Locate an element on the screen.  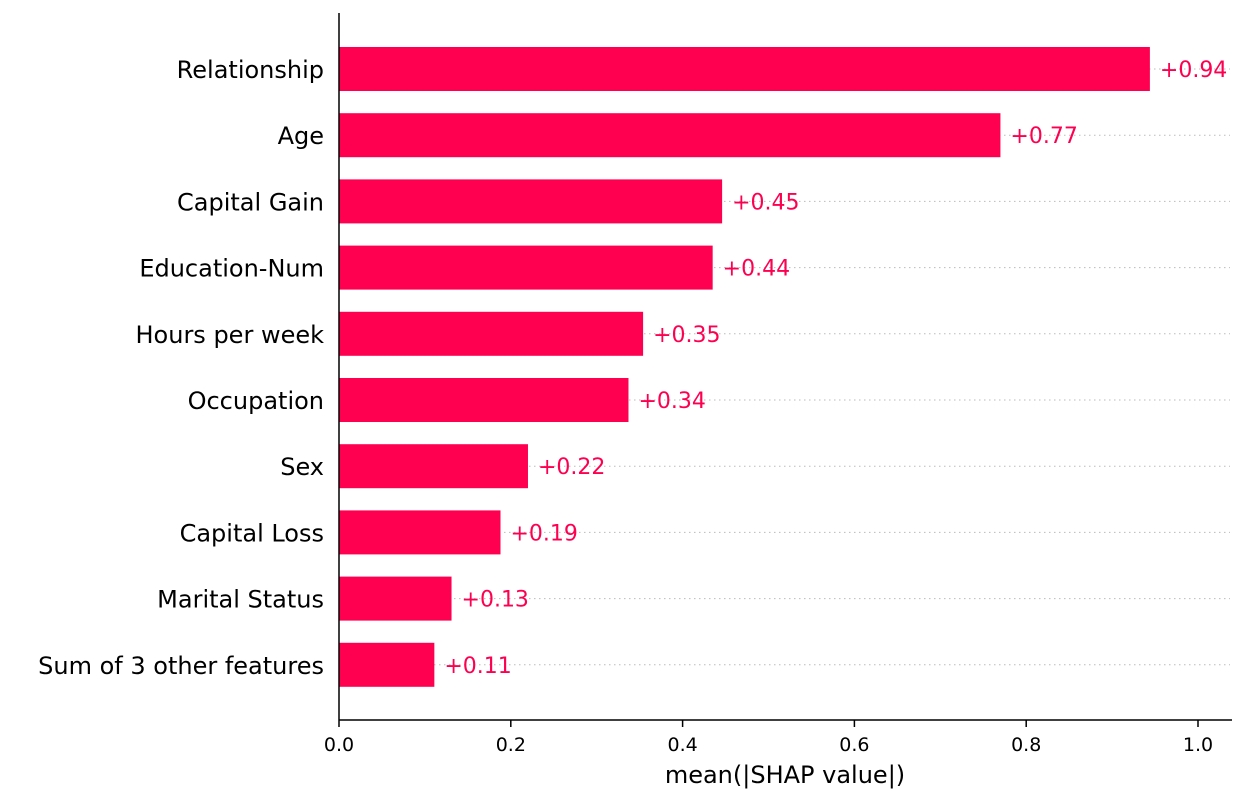
x-axis-ticks: 0.0 0.2 0.4 0.6 0.8 1.0 is located at coordinates (768, 738).